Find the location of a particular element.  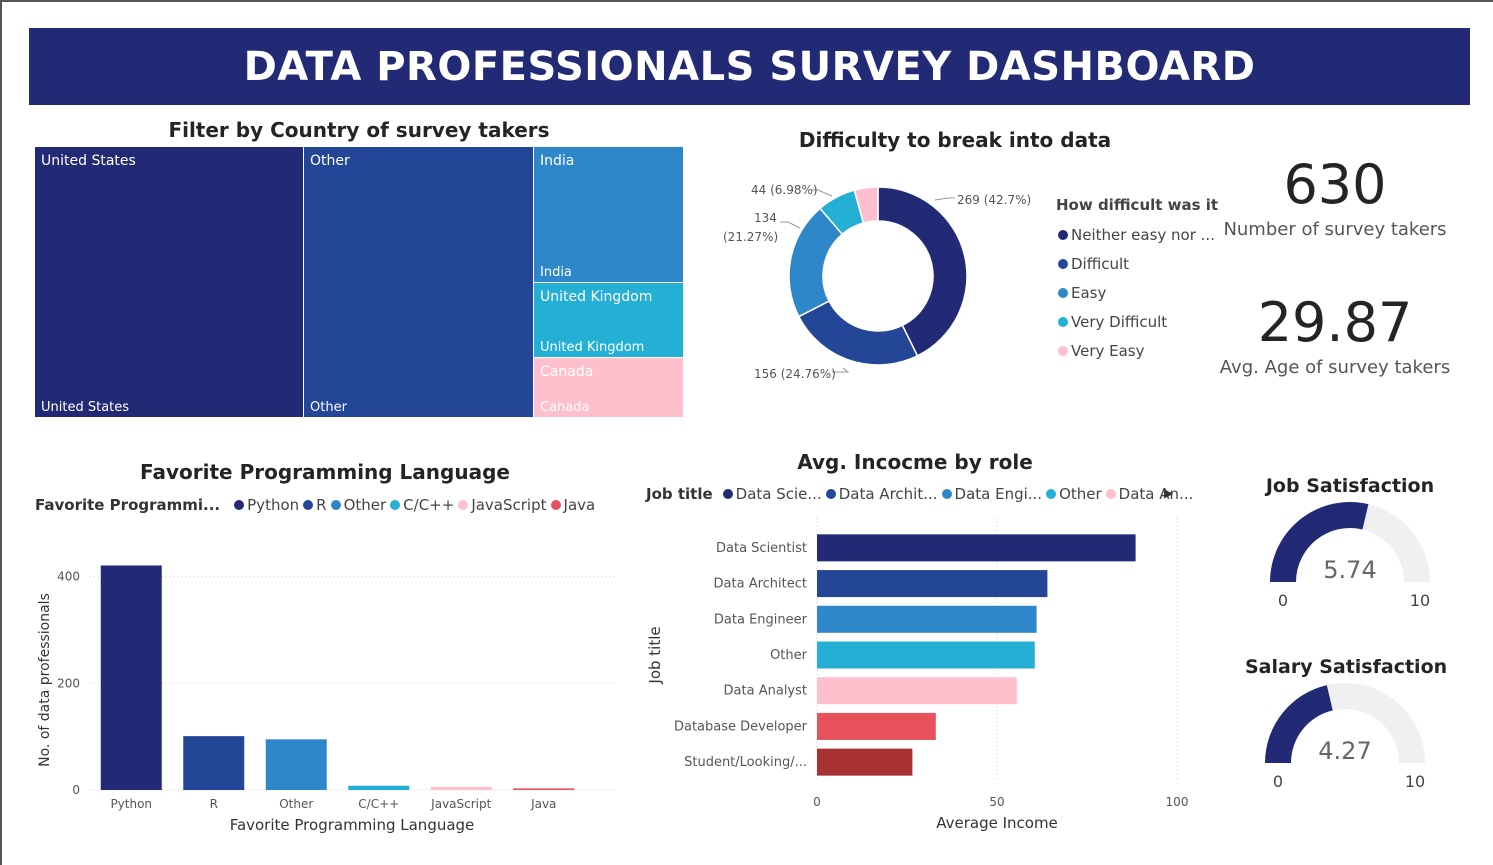

donut-slice-neither-easy-nor-difficult is located at coordinates (922, 271).